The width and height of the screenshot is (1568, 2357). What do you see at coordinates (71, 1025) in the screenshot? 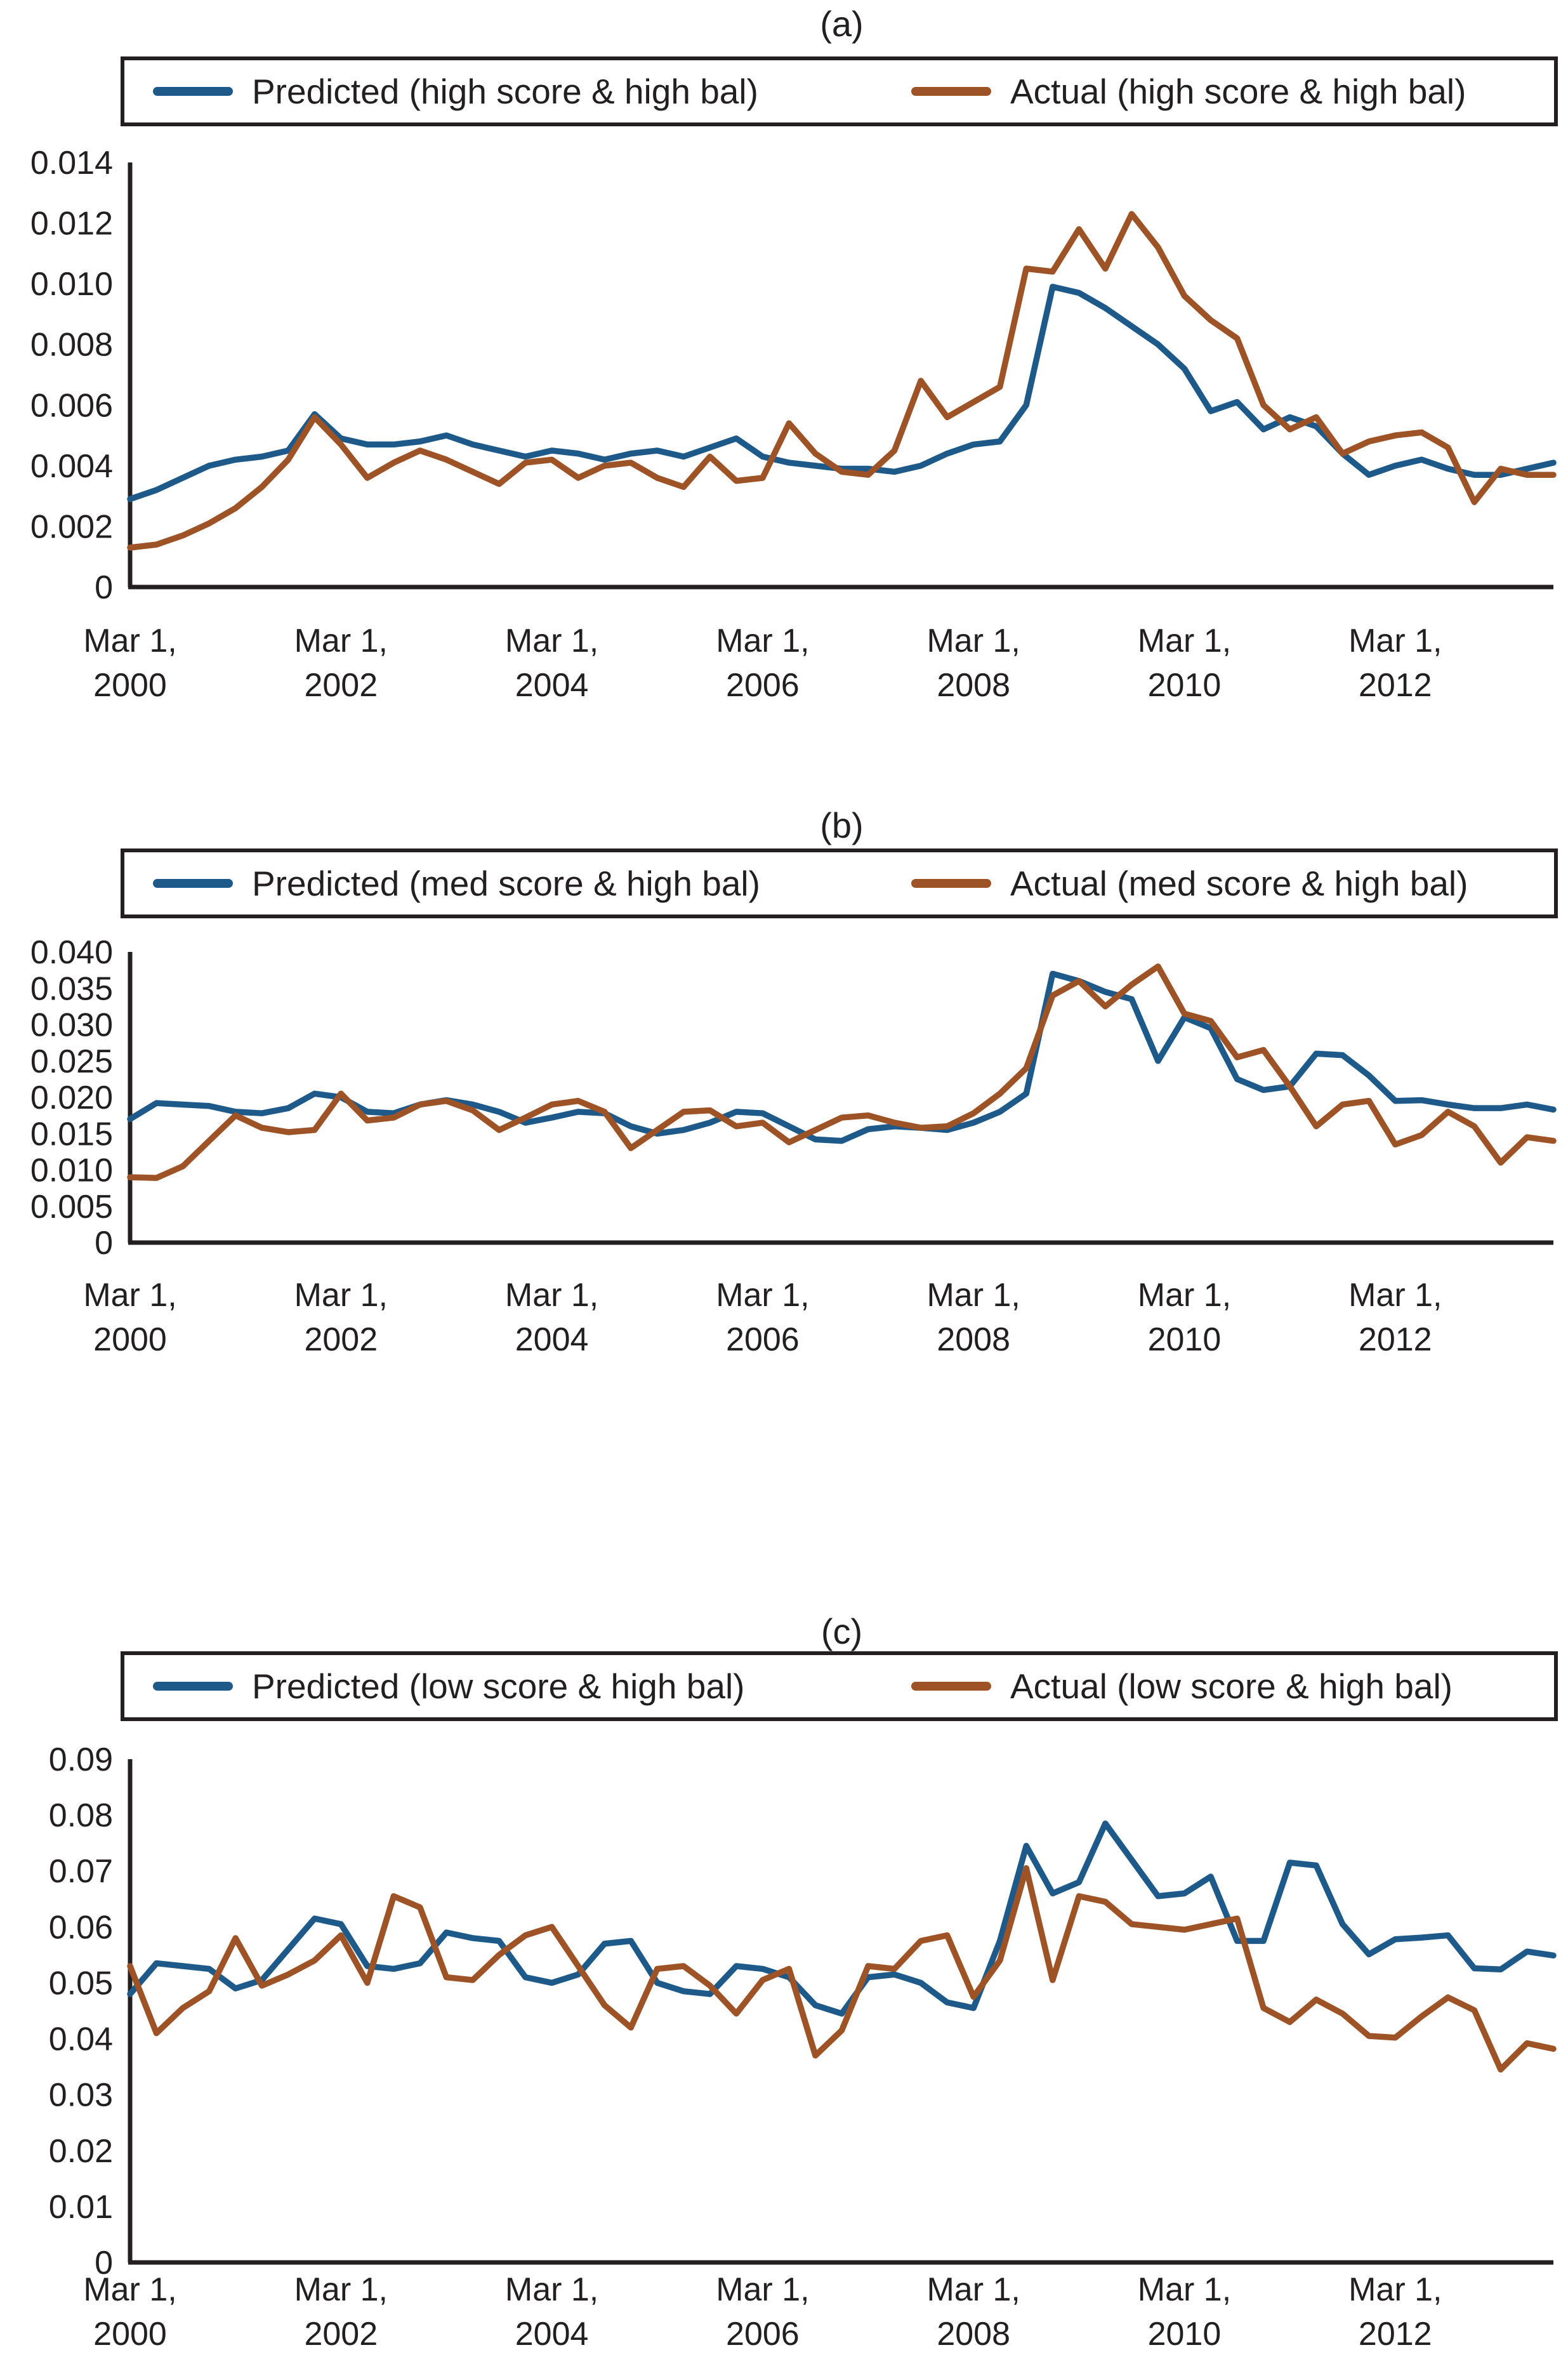
I see `y-tick-label: 0.030` at bounding box center [71, 1025].